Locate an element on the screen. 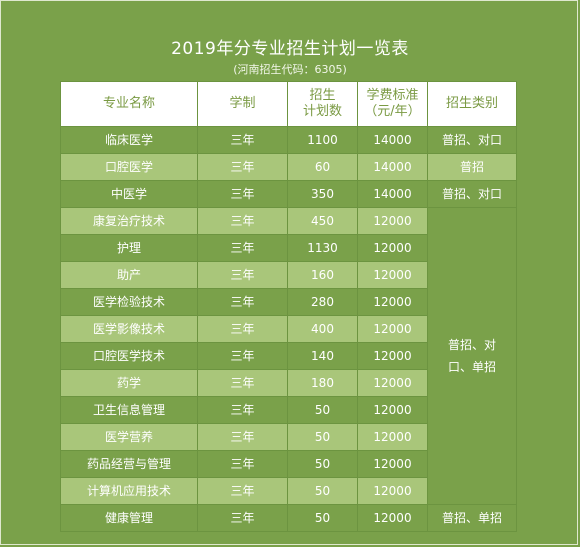 Image resolution: width=580 pixels, height=547 pixels. table-row: 健康管理 三年 50 12000 普招、单招 is located at coordinates (288, 518).